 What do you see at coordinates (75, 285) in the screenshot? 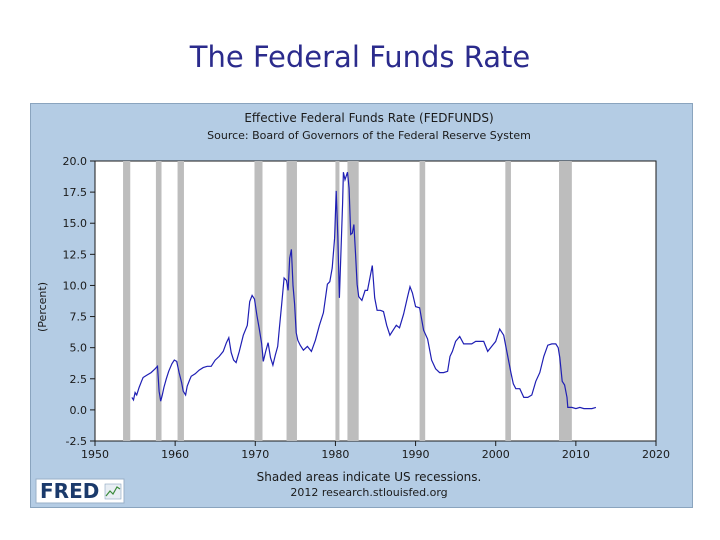
I see `y-tick-label: 10.0` at bounding box center [75, 285].